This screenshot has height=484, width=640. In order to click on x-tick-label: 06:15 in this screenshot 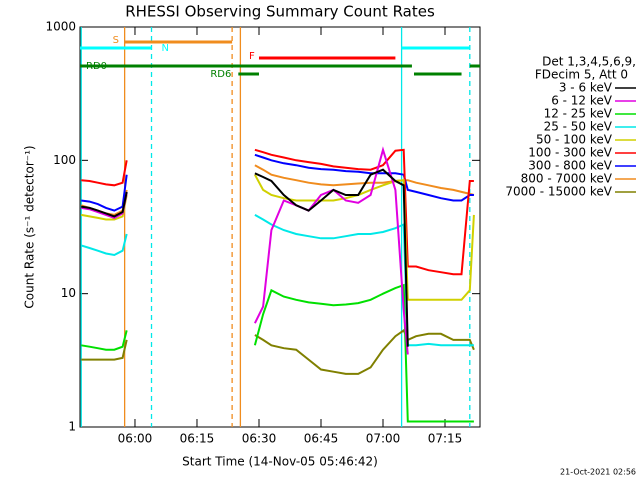, I will do `click(197, 439)`.